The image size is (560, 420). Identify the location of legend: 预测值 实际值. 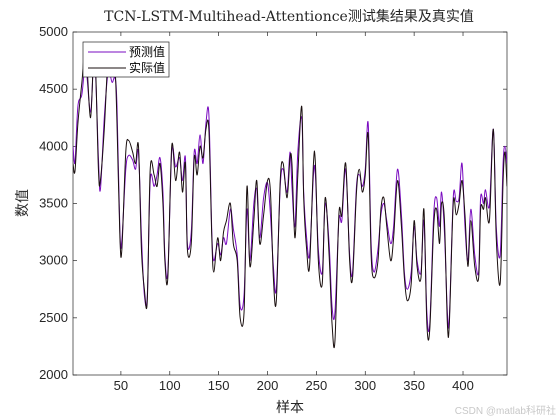
(126, 59).